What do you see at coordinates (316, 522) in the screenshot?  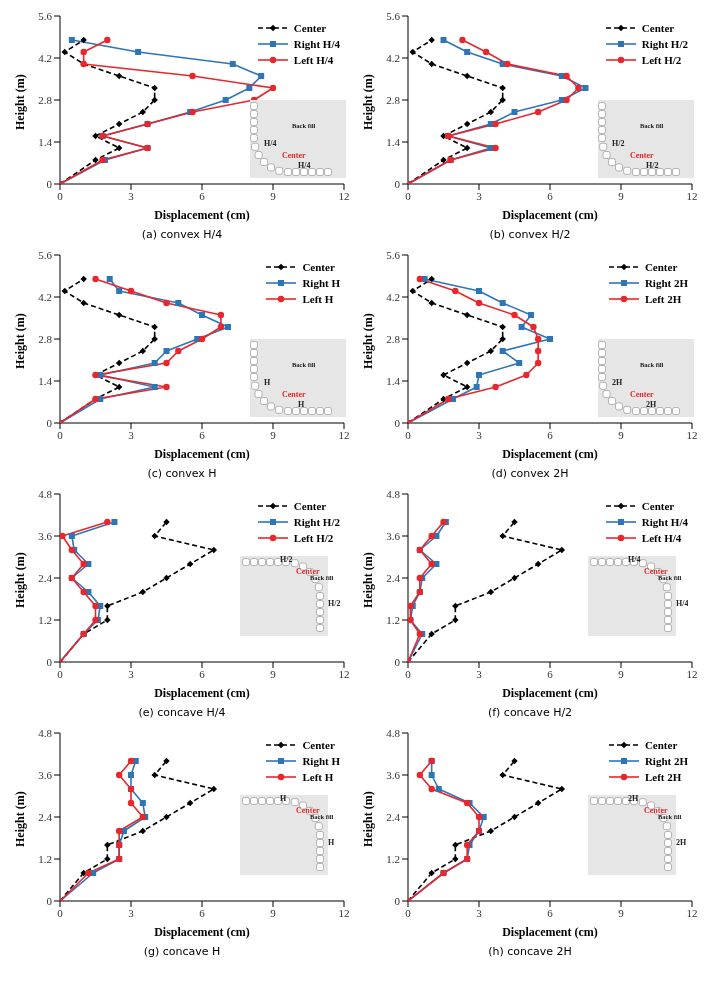 I see `legend-label: Right H/2` at bounding box center [316, 522].